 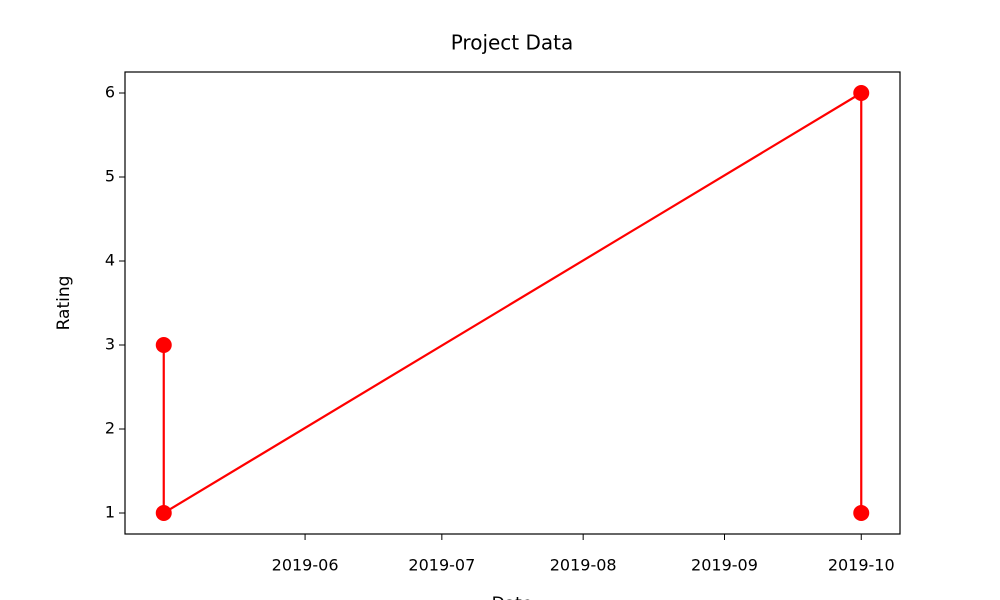 What do you see at coordinates (110, 512) in the screenshot?
I see `y-tick-label: 1` at bounding box center [110, 512].